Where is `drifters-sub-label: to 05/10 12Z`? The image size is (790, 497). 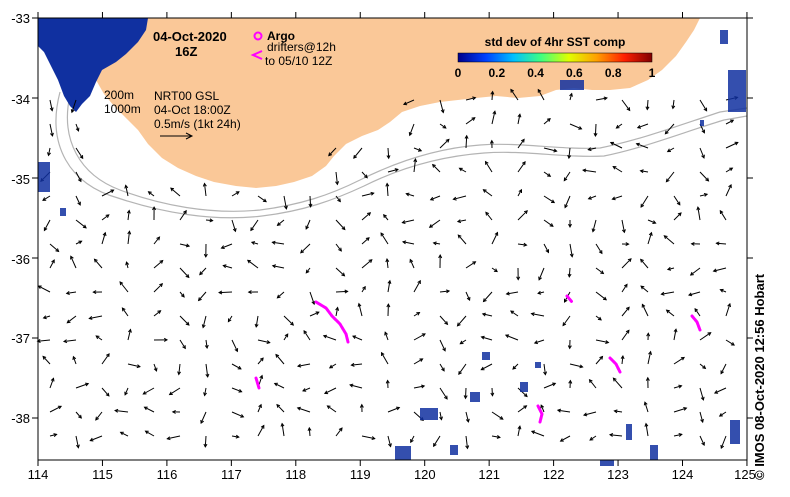 drifters-sub-label: to 05/10 12Z is located at coordinates (298, 61).